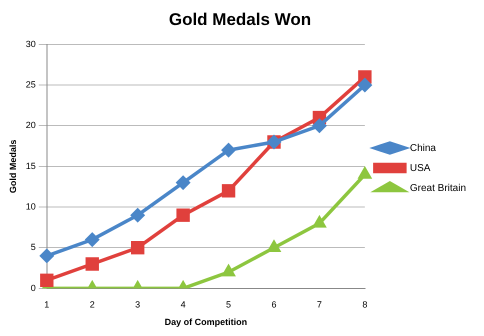 The height and width of the screenshot is (336, 484). What do you see at coordinates (13, 167) in the screenshot?
I see `y-axis-title: Gold Medals` at bounding box center [13, 167].